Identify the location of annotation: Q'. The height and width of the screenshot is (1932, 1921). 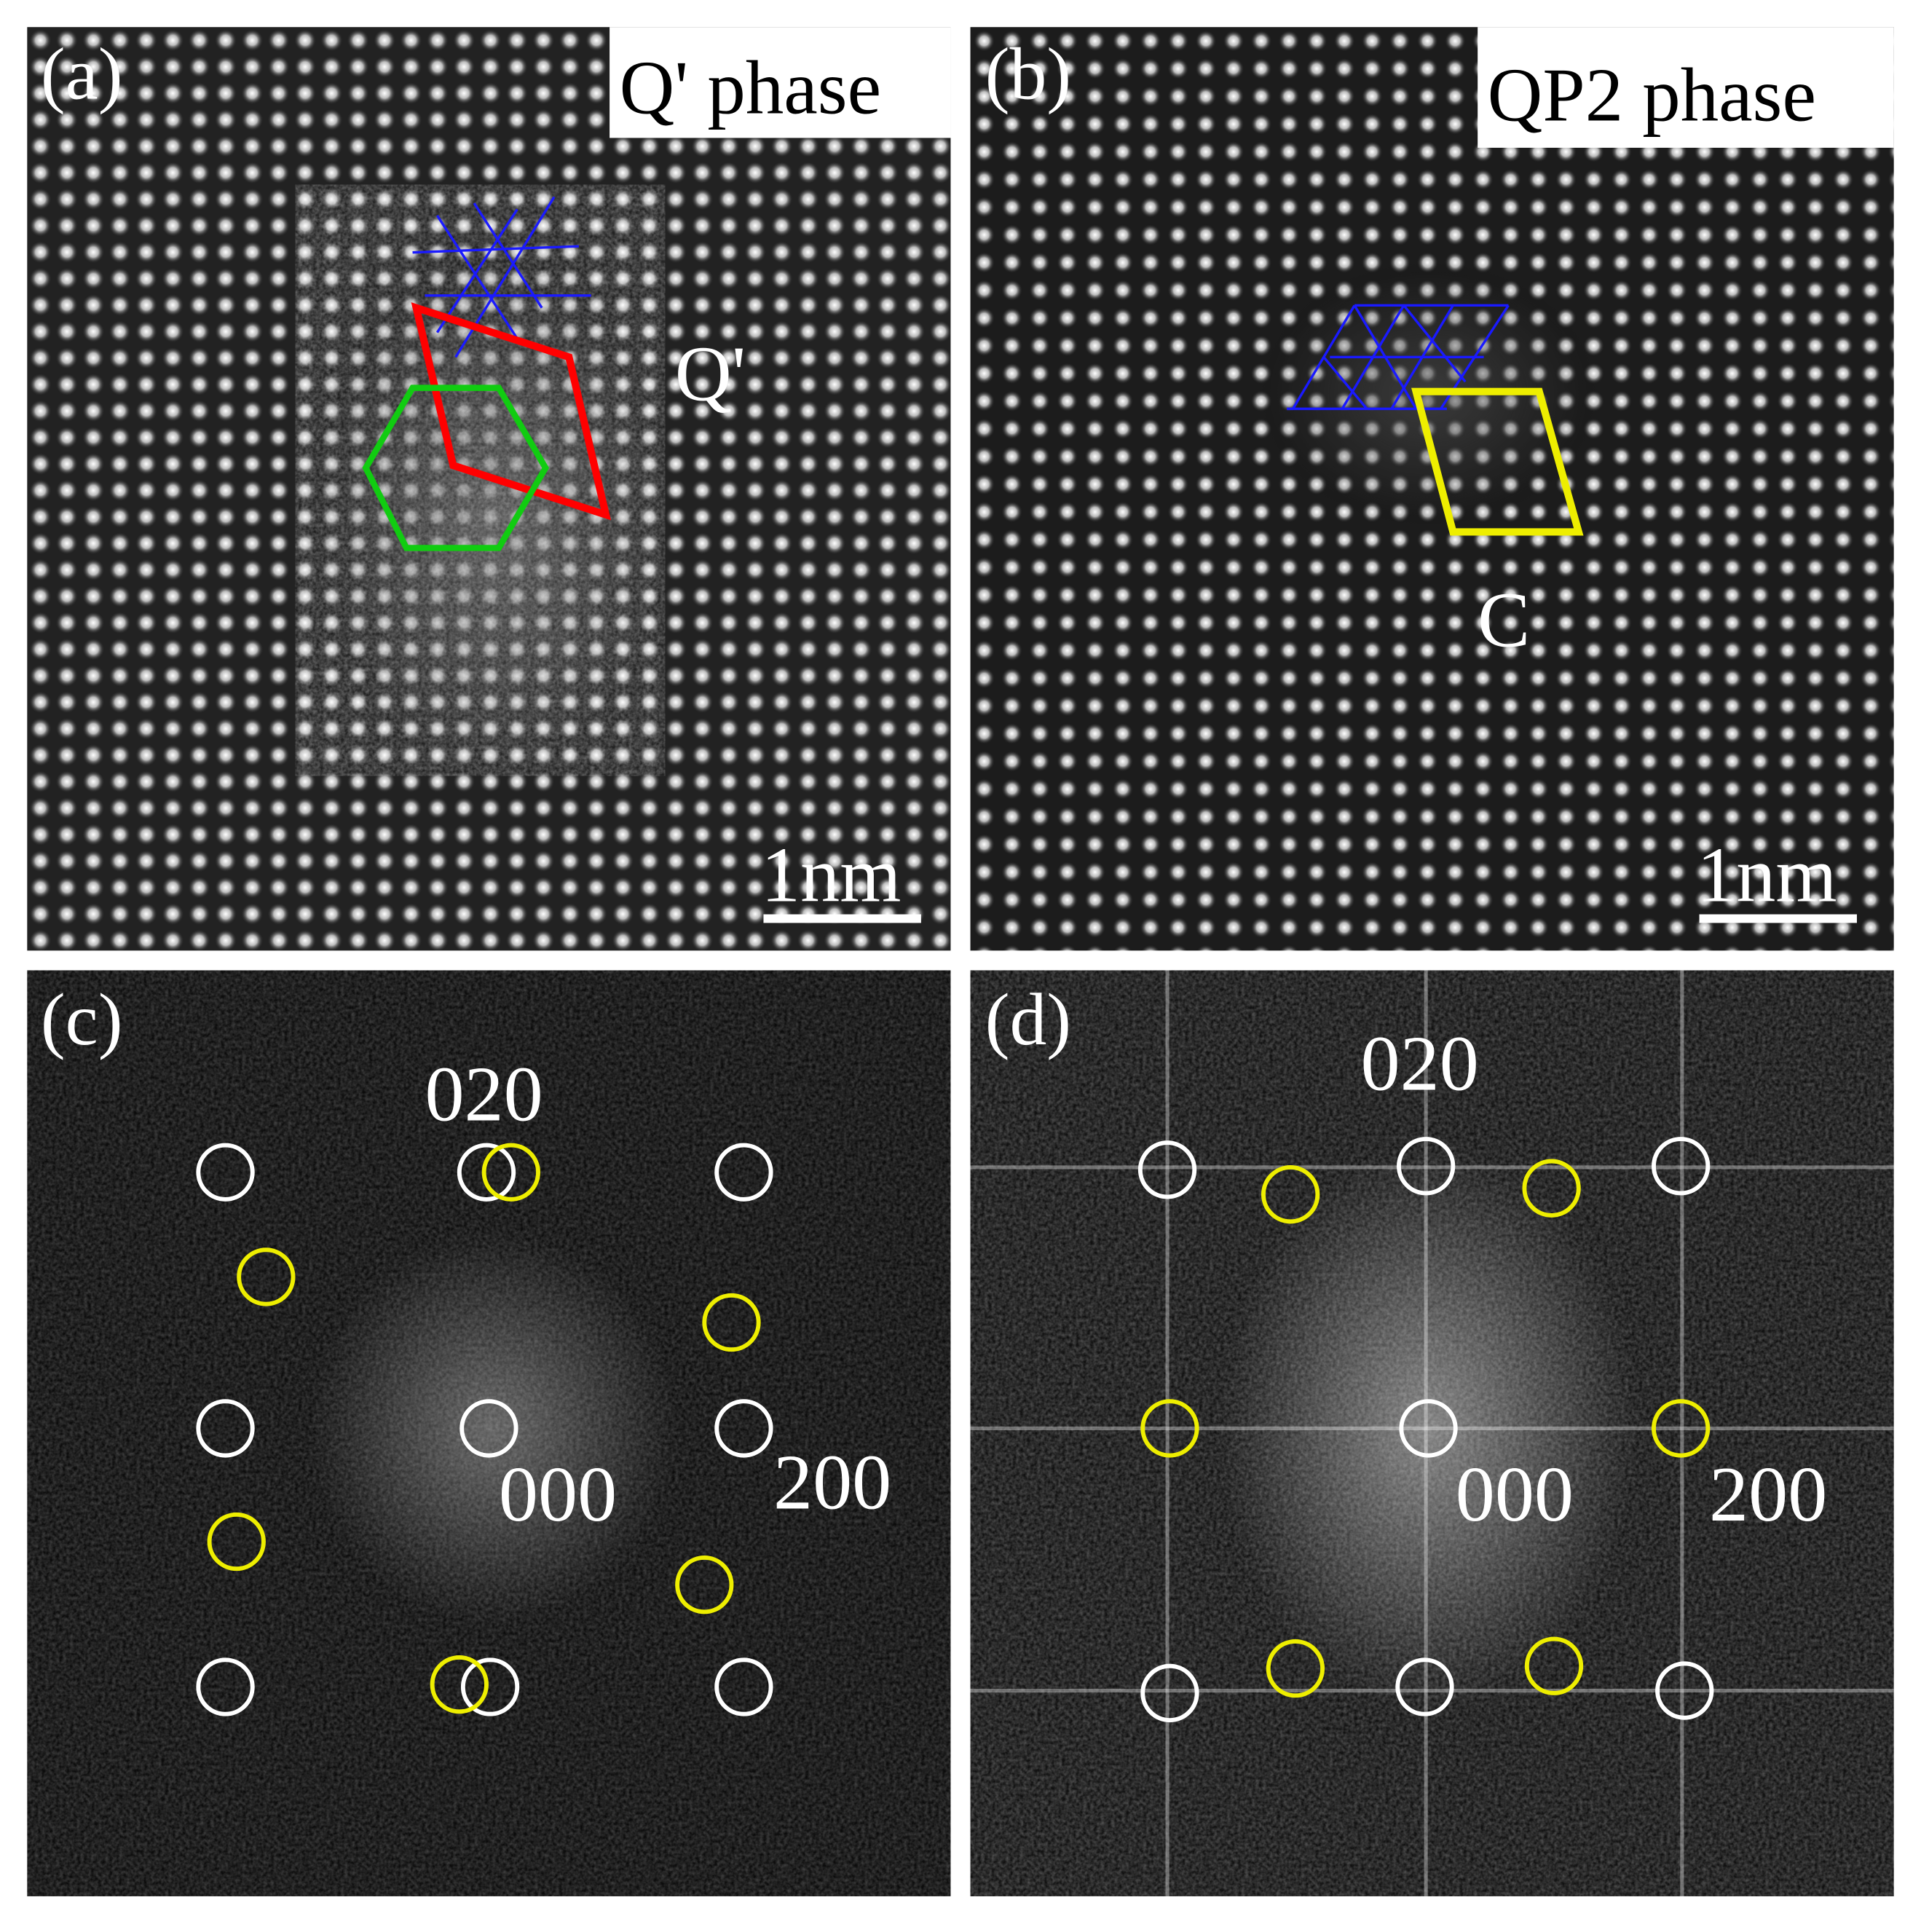
(710, 375).